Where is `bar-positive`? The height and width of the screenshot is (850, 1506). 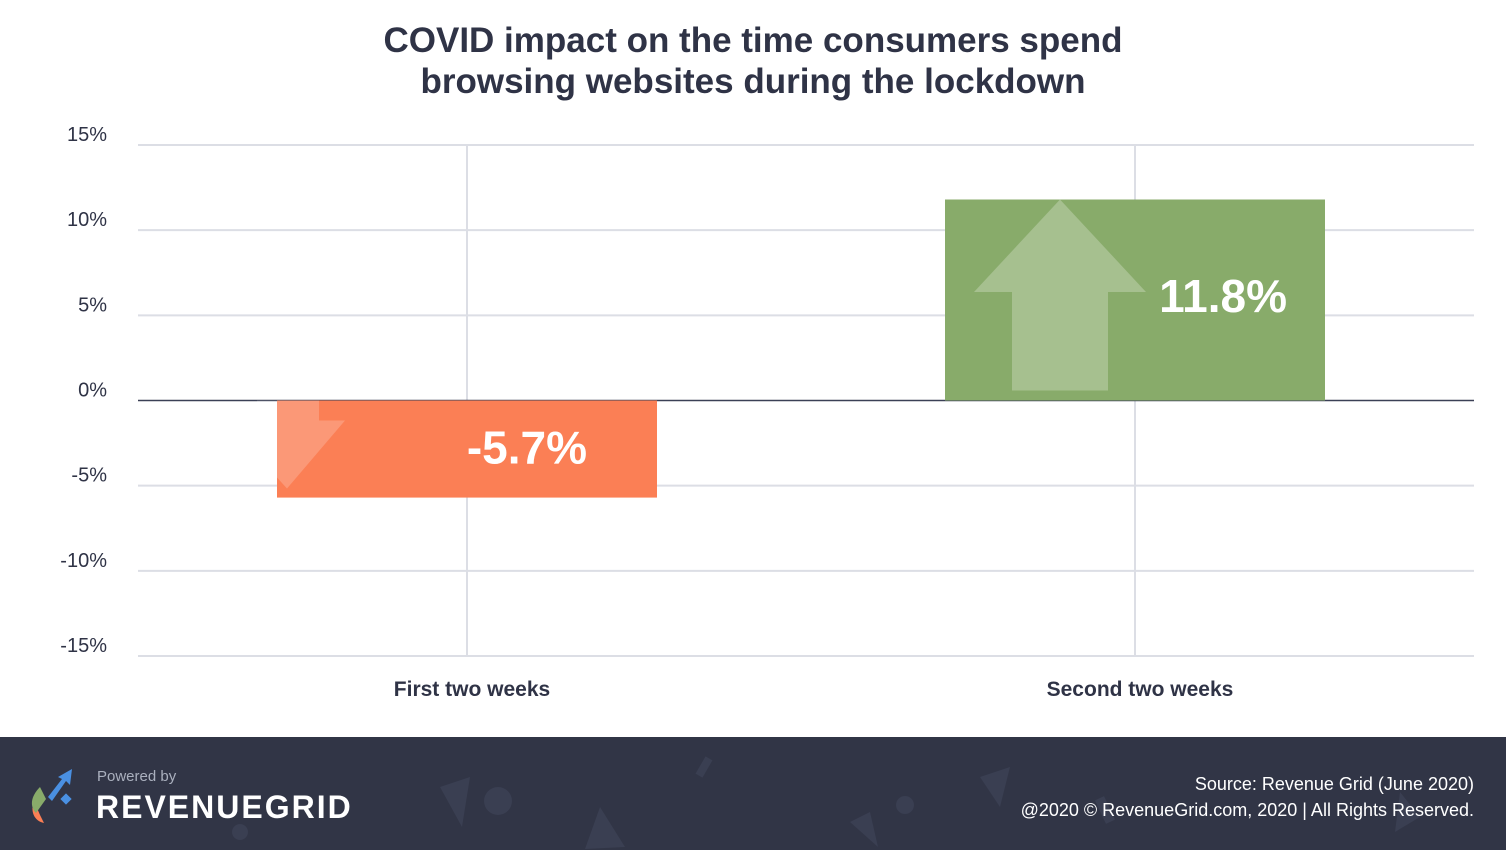
bar-positive is located at coordinates (1135, 300).